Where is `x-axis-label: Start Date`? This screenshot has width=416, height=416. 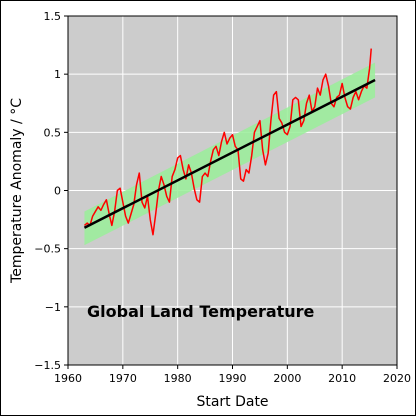 x-axis-label: Start Date is located at coordinates (232, 402).